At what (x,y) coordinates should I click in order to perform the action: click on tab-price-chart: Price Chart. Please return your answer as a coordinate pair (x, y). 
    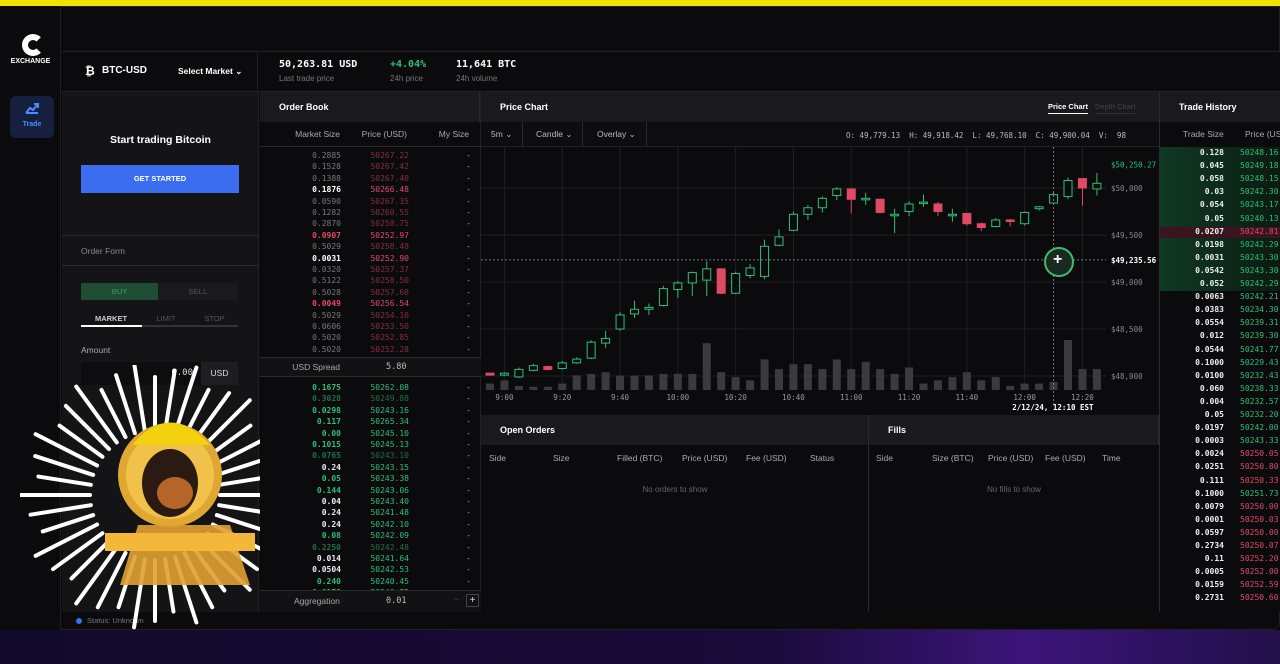
    Looking at the image, I should click on (1068, 108).